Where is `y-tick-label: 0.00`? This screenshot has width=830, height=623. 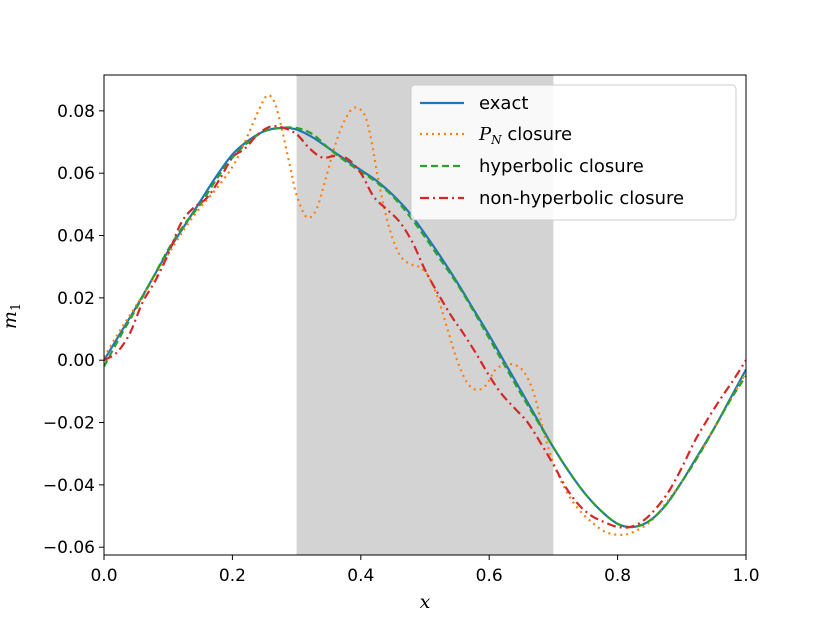 y-tick-label: 0.00 is located at coordinates (76, 361).